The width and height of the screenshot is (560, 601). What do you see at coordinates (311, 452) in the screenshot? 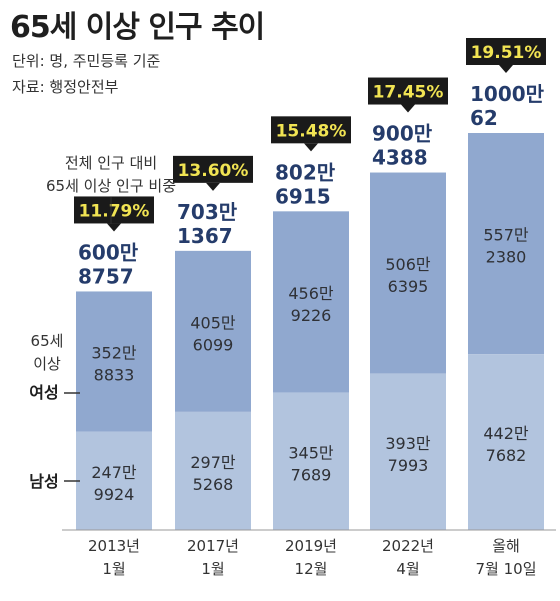
I see `male-value-label: 345만` at bounding box center [311, 452].